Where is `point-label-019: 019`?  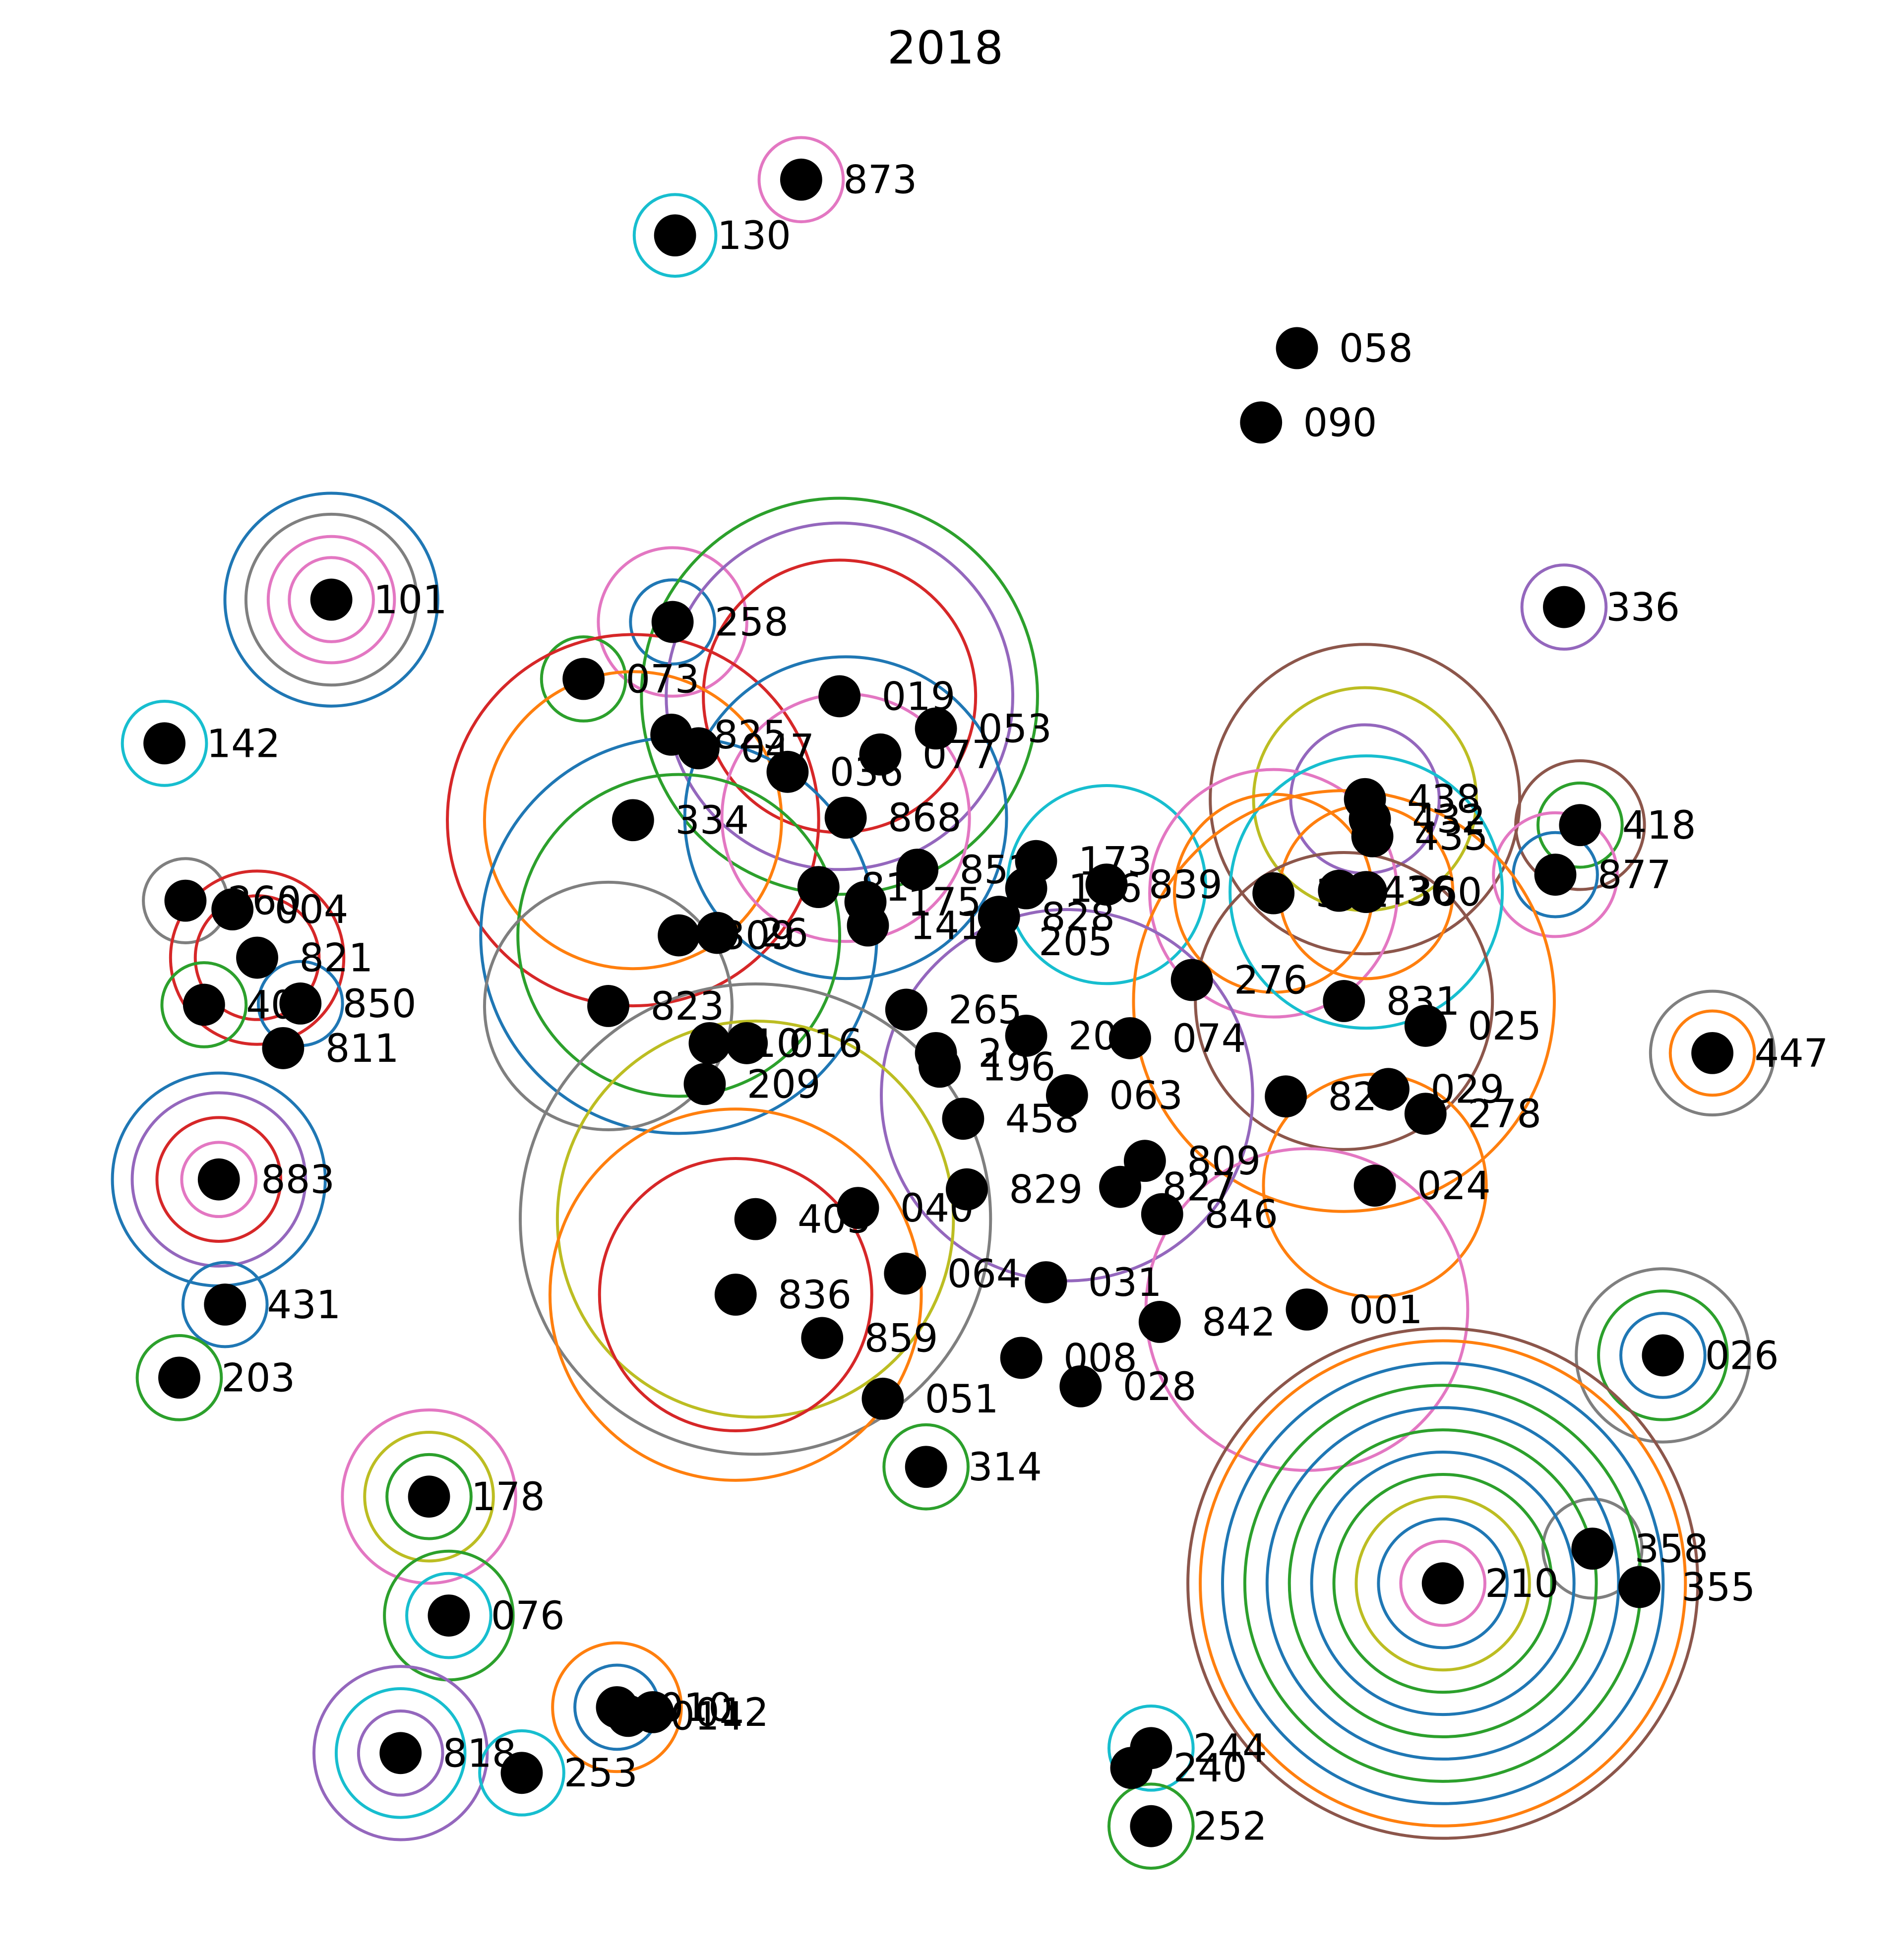
point-label-019: 019 is located at coordinates (918, 696).